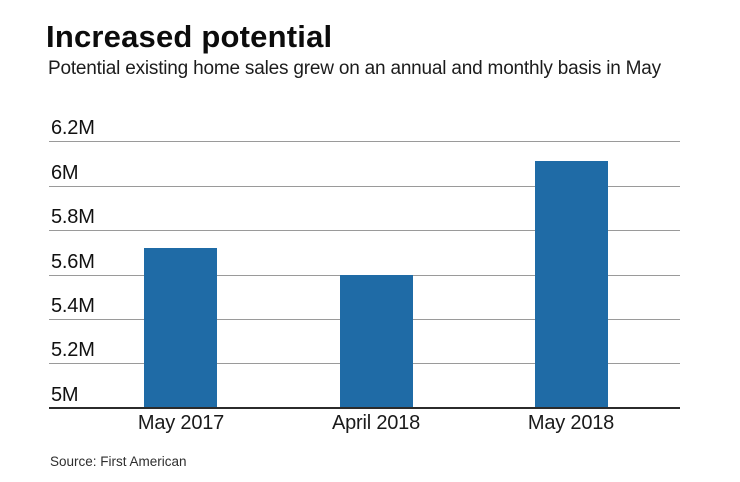  Describe the element at coordinates (571, 284) in the screenshot. I see `bar-may-2018` at that location.